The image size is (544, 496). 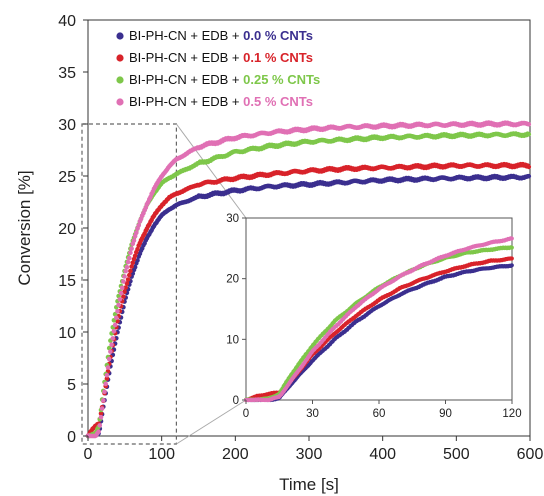 I want to click on zoom-rectangle, so click(x=129, y=284).